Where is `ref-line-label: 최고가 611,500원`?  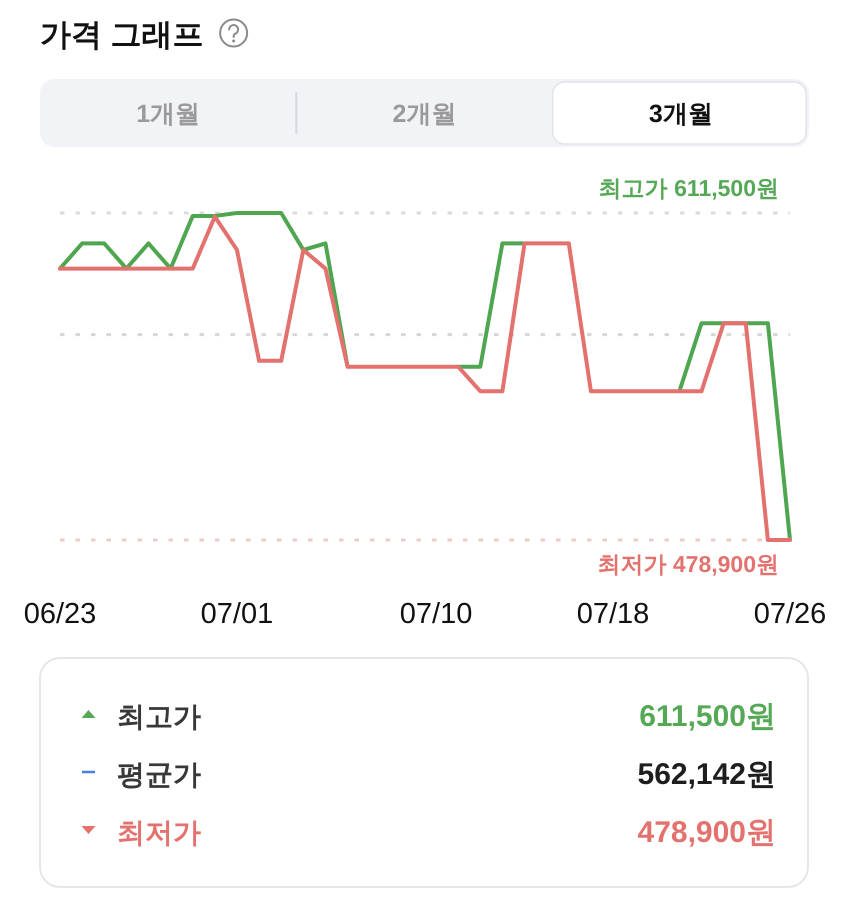 ref-line-label: 최고가 611,500원 is located at coordinates (688, 188).